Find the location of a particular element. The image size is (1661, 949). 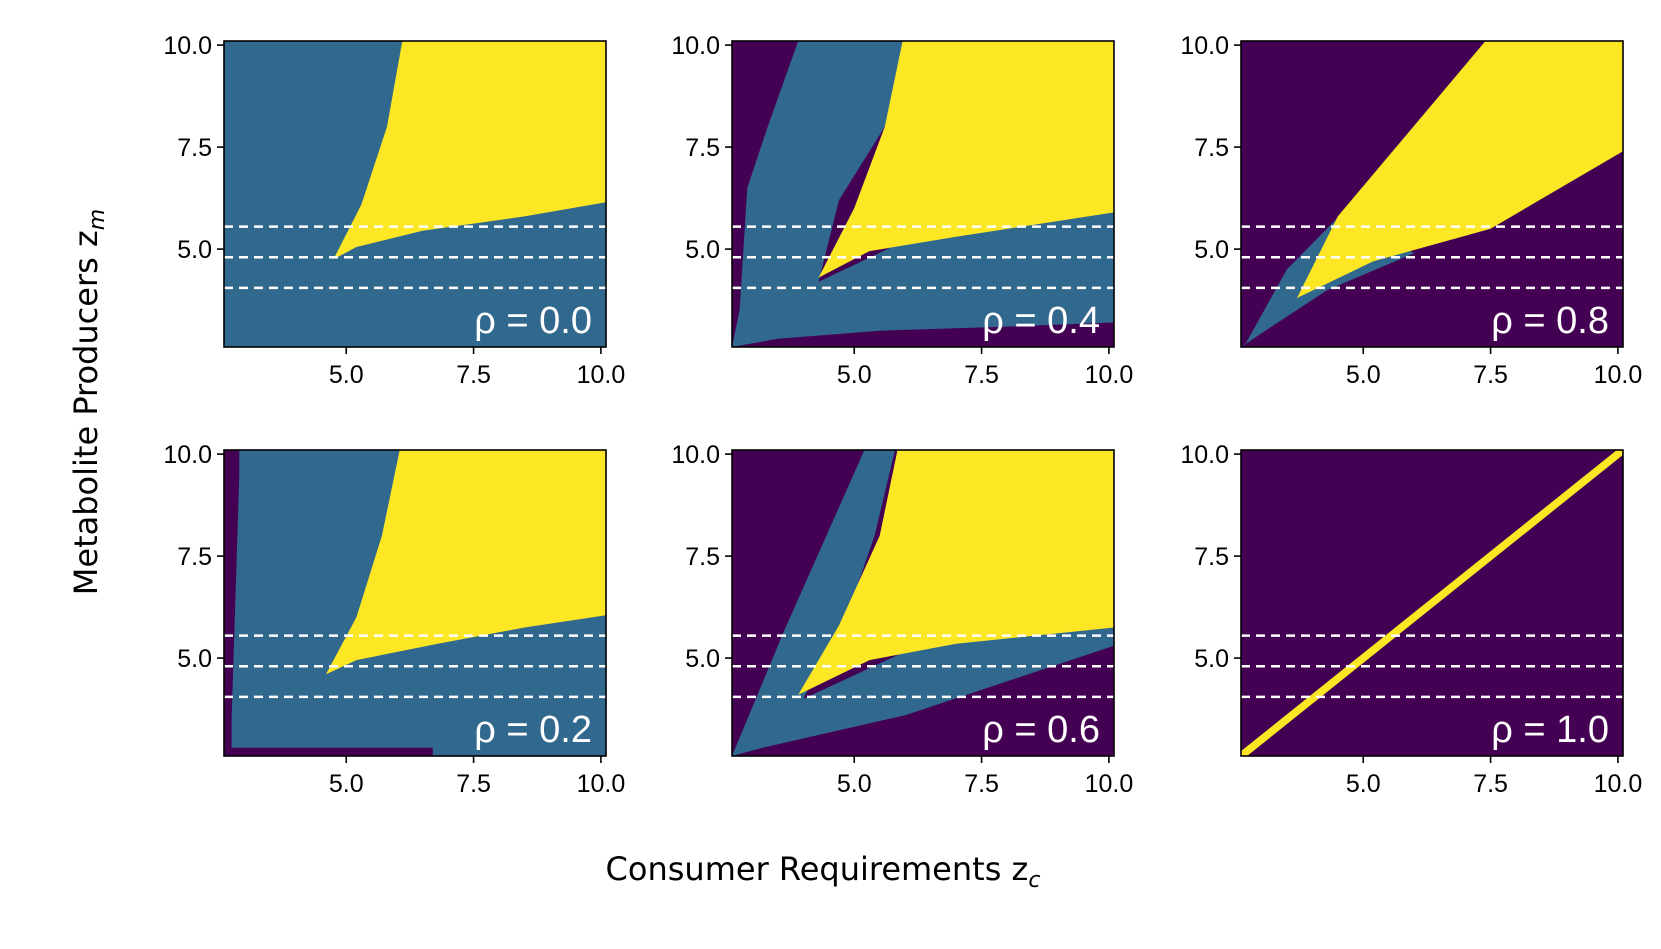

panel-rho-0-8: 5.0 7.5 10.0 5.0 7.5 10.0 ρ = 0.8 is located at coordinates (1411, 210).